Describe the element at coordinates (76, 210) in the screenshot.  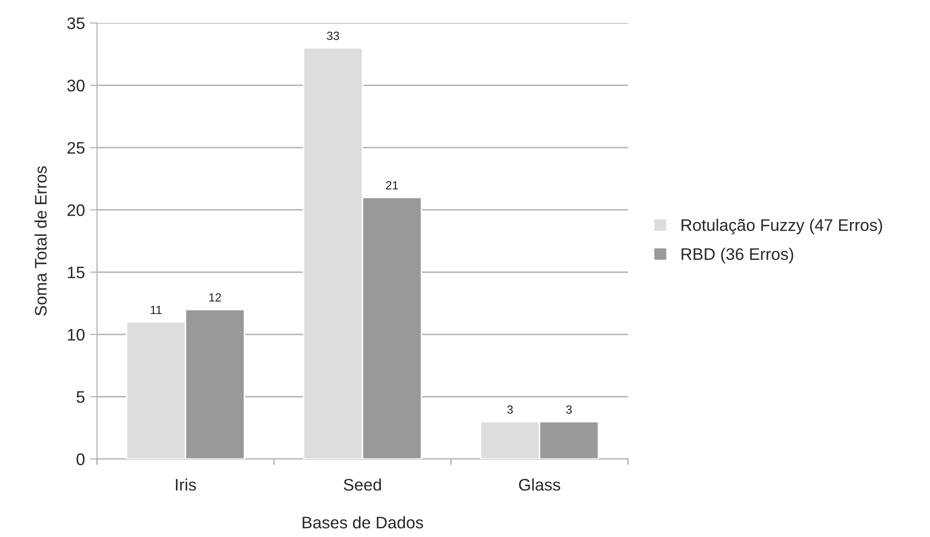
I see `y-tick-label: 20` at that location.